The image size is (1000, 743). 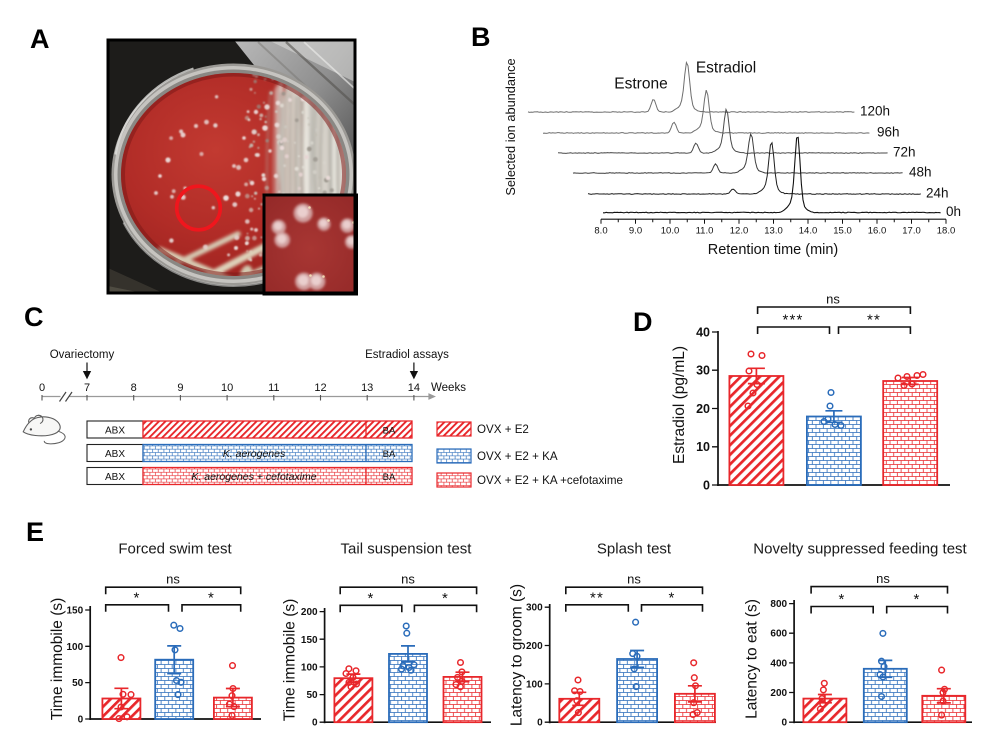 What do you see at coordinates (517, 655) in the screenshot?
I see `svg-text: Latency to groom (s)` at bounding box center [517, 655].